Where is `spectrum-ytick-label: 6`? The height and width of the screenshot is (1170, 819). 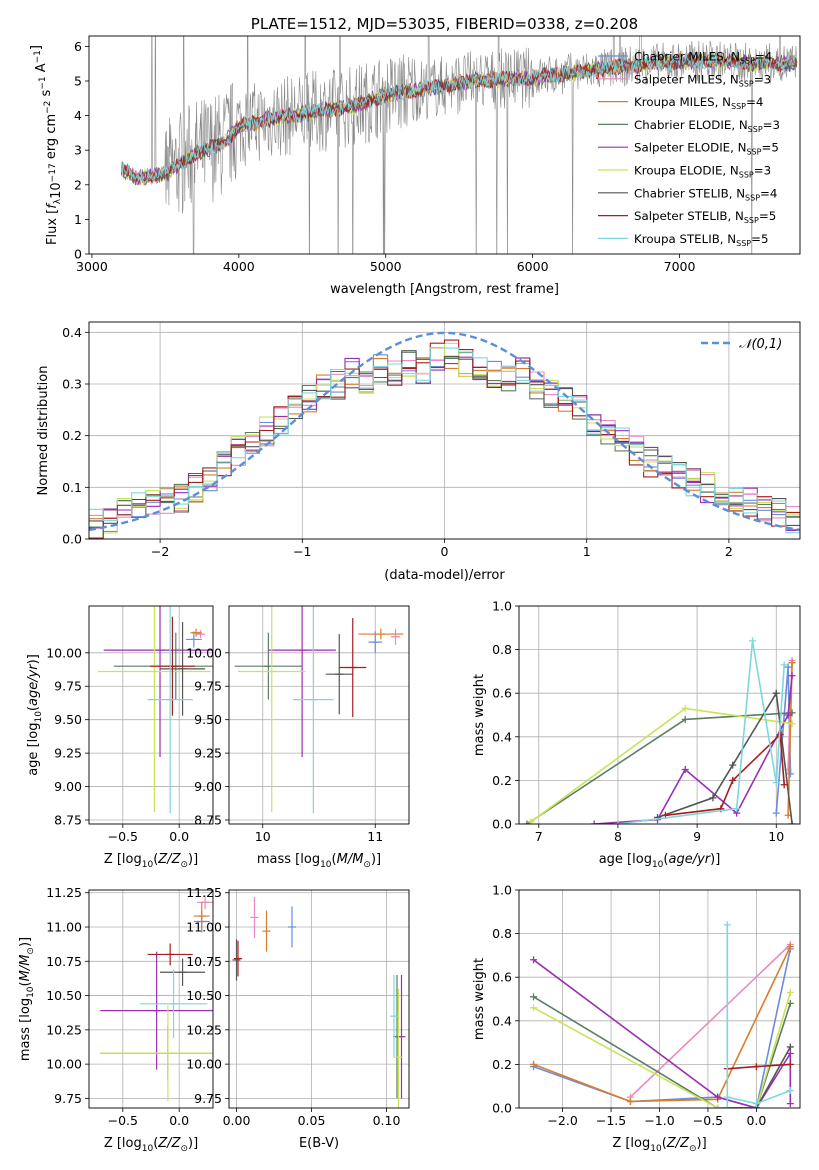 spectrum-ytick-label: 6 is located at coordinates (78, 46).